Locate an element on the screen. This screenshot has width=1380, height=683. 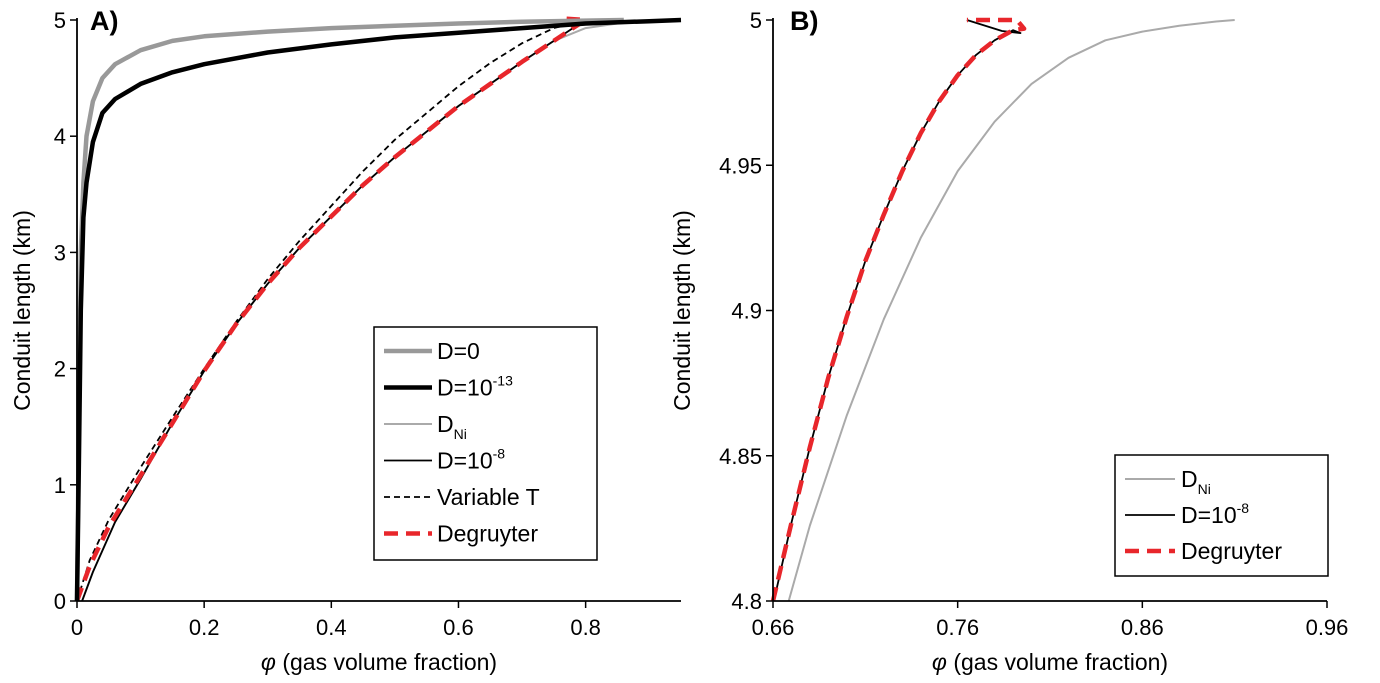
y-tick-label: 0 is located at coordinates (60, 601).